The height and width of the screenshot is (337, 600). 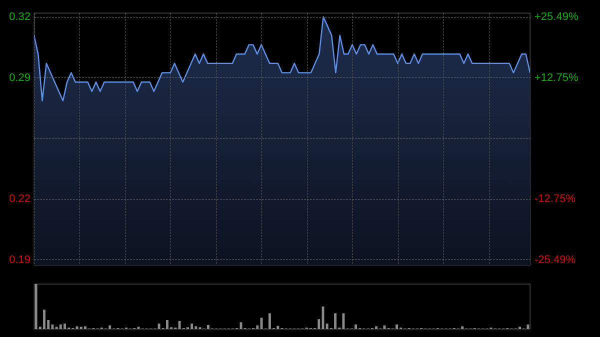 I want to click on y2-tick-label: +25.49%, so click(x=556, y=17).